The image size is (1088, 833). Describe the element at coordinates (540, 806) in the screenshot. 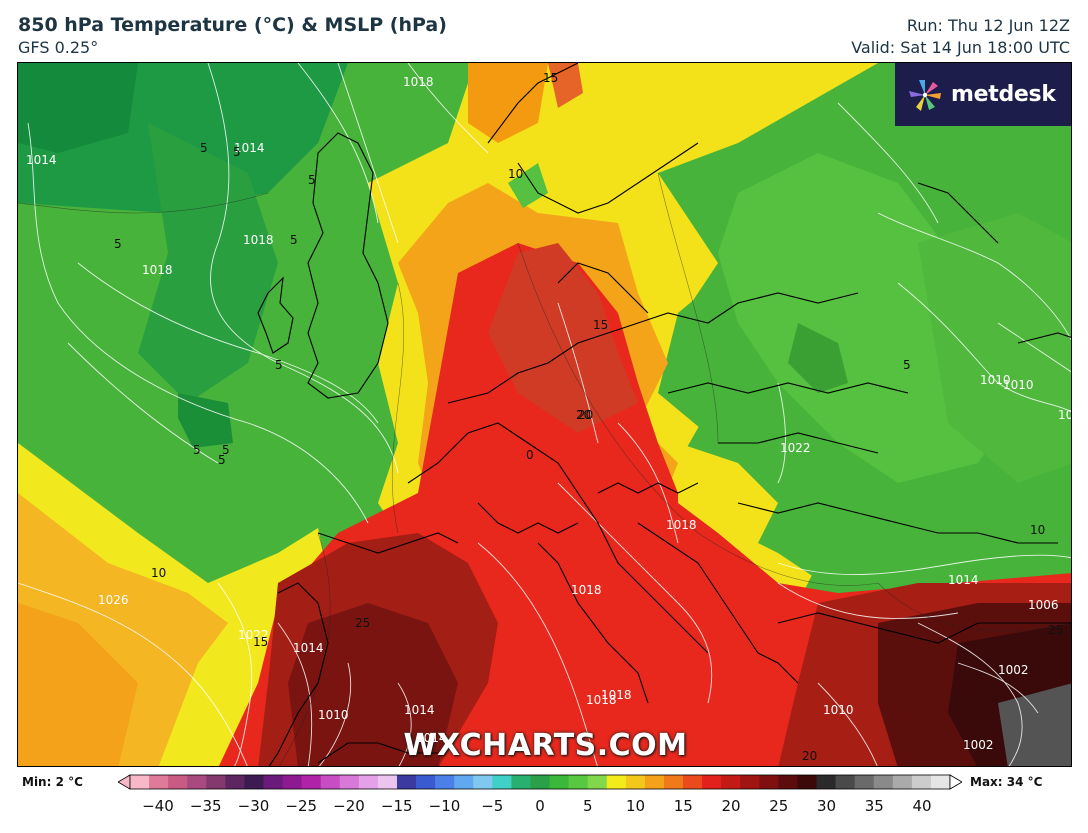

I see `colorbar-tick-label: 0` at that location.